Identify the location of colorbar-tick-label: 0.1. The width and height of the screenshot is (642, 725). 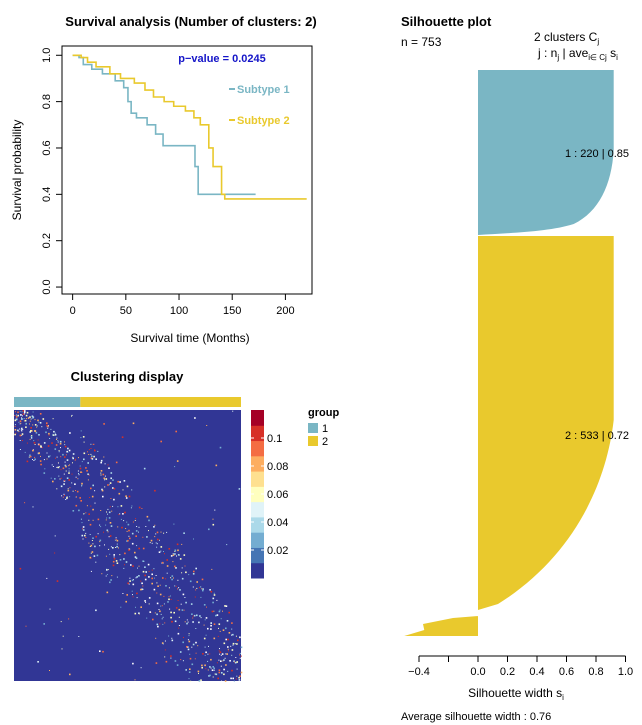
(274, 439).